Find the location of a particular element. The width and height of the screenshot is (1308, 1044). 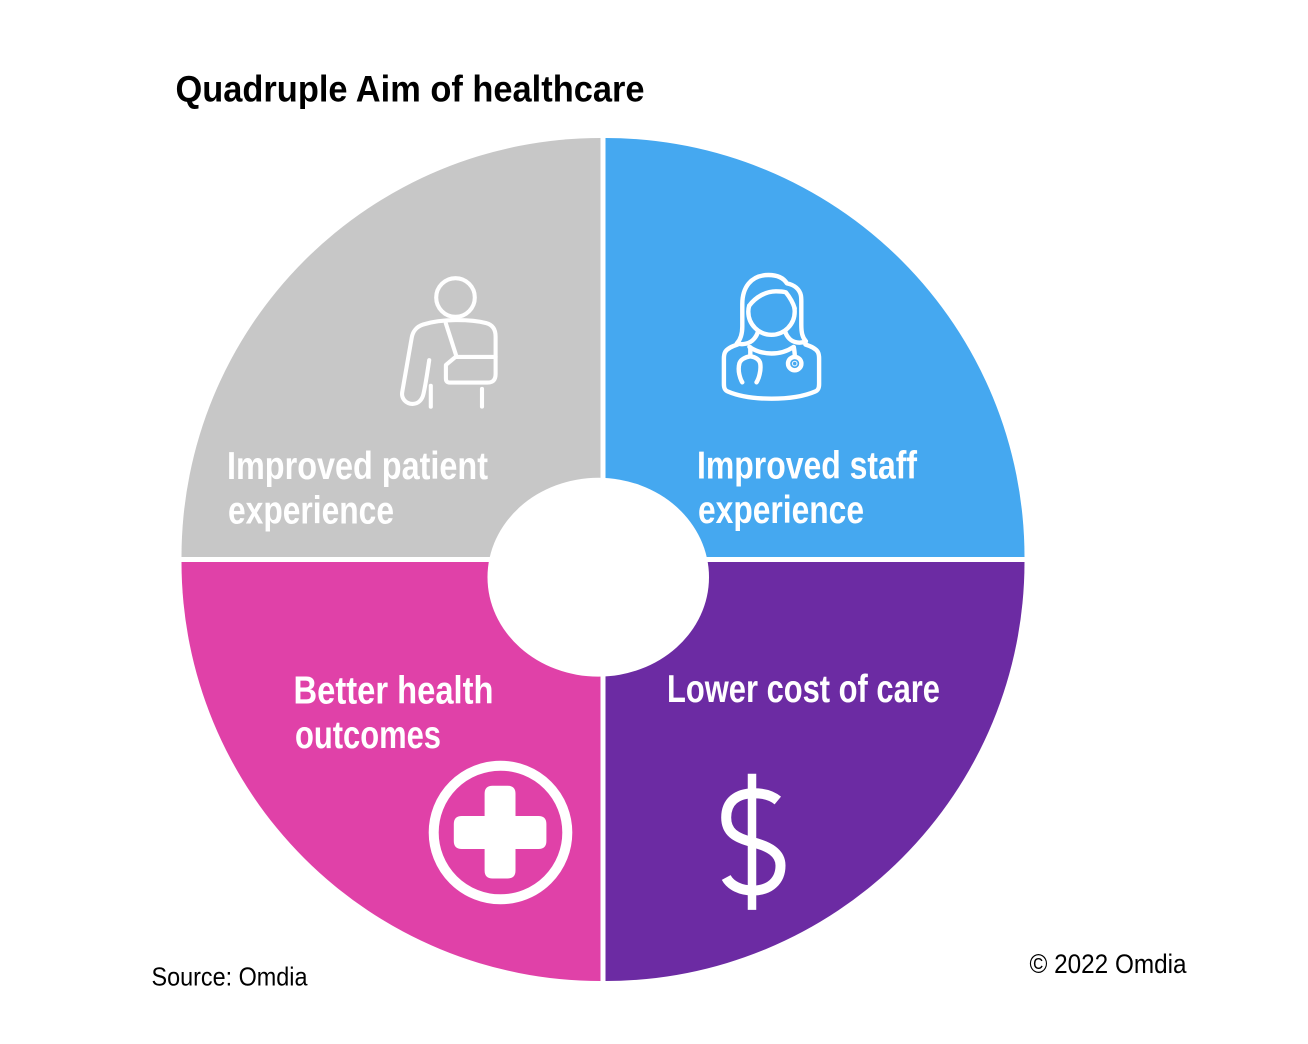

svg-text: © 2022 Omdia is located at coordinates (1109, 964).